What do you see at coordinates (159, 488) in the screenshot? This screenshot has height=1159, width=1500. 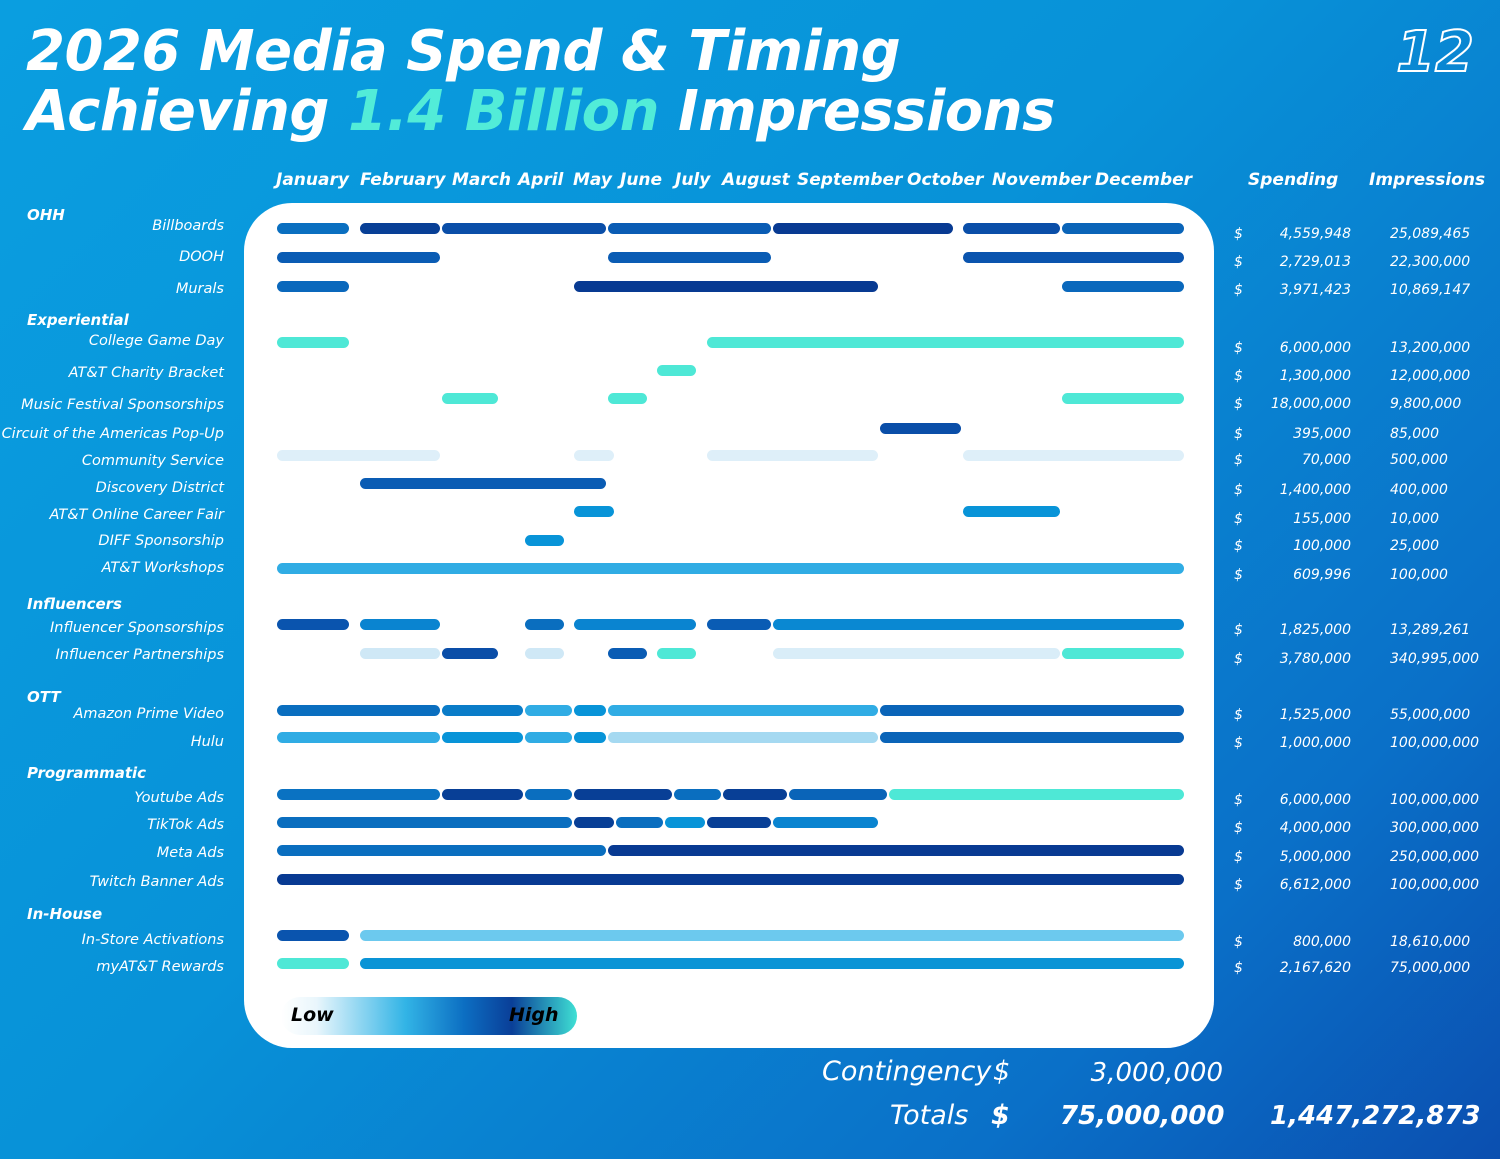 I see `row-label: Discovery District` at bounding box center [159, 488].